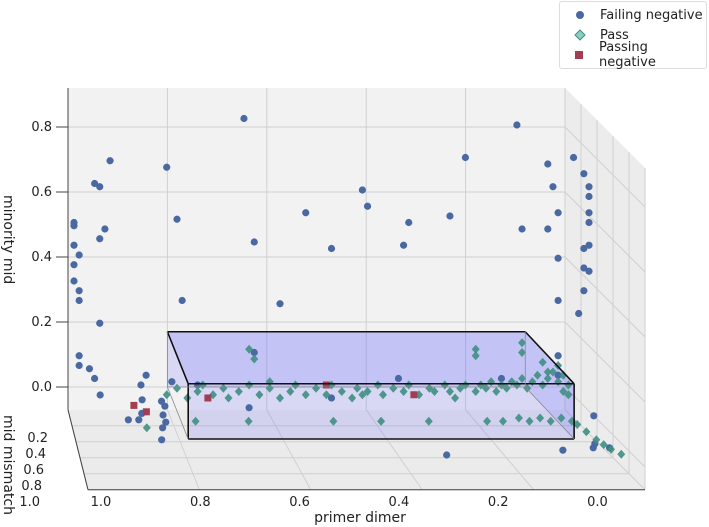 Image resolution: width=709 pixels, height=527 pixels. What do you see at coordinates (399, 502) in the screenshot?
I see `x-tick-label: 0.4` at bounding box center [399, 502].